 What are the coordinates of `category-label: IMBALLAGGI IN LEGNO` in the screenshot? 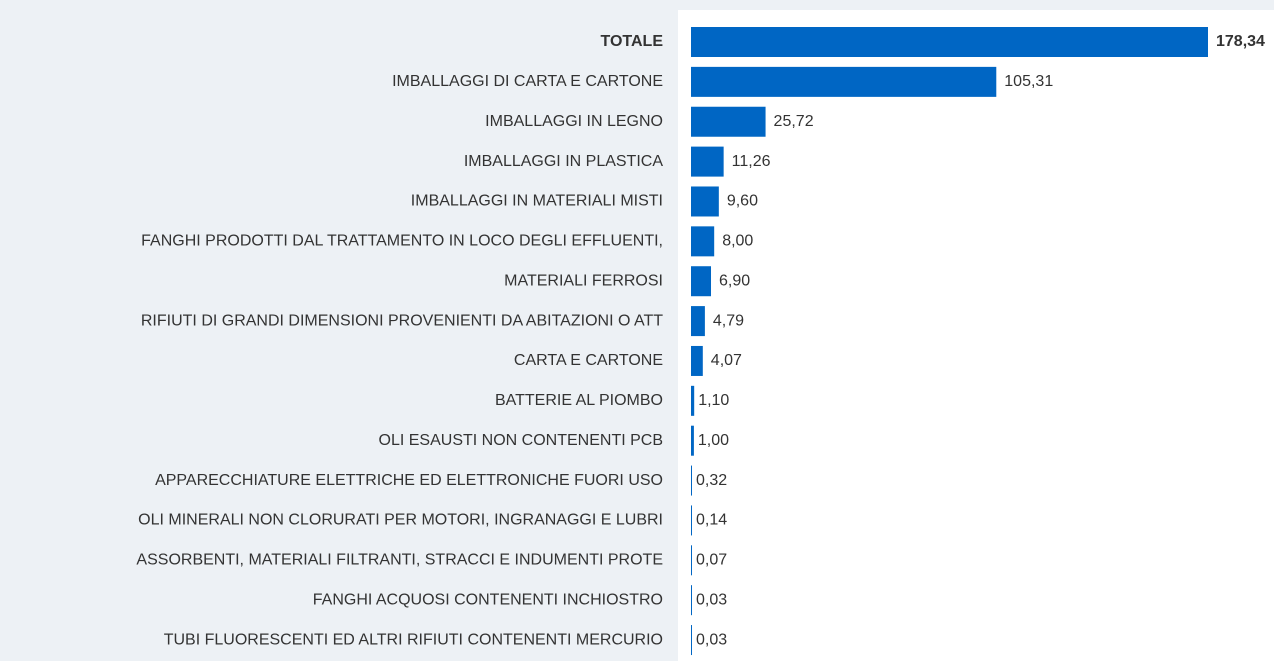 It's located at (574, 121).